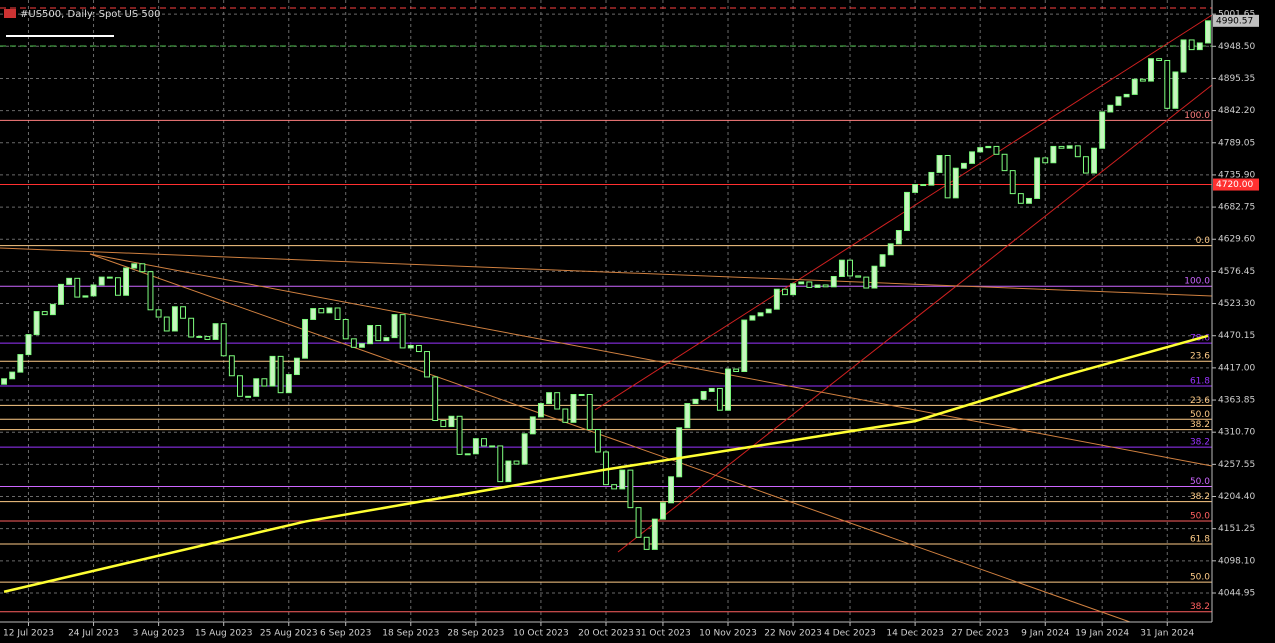 Image resolution: width=1275 pixels, height=643 pixels. I want to click on x-tick-label: 22 Nov 2023, so click(793, 634).